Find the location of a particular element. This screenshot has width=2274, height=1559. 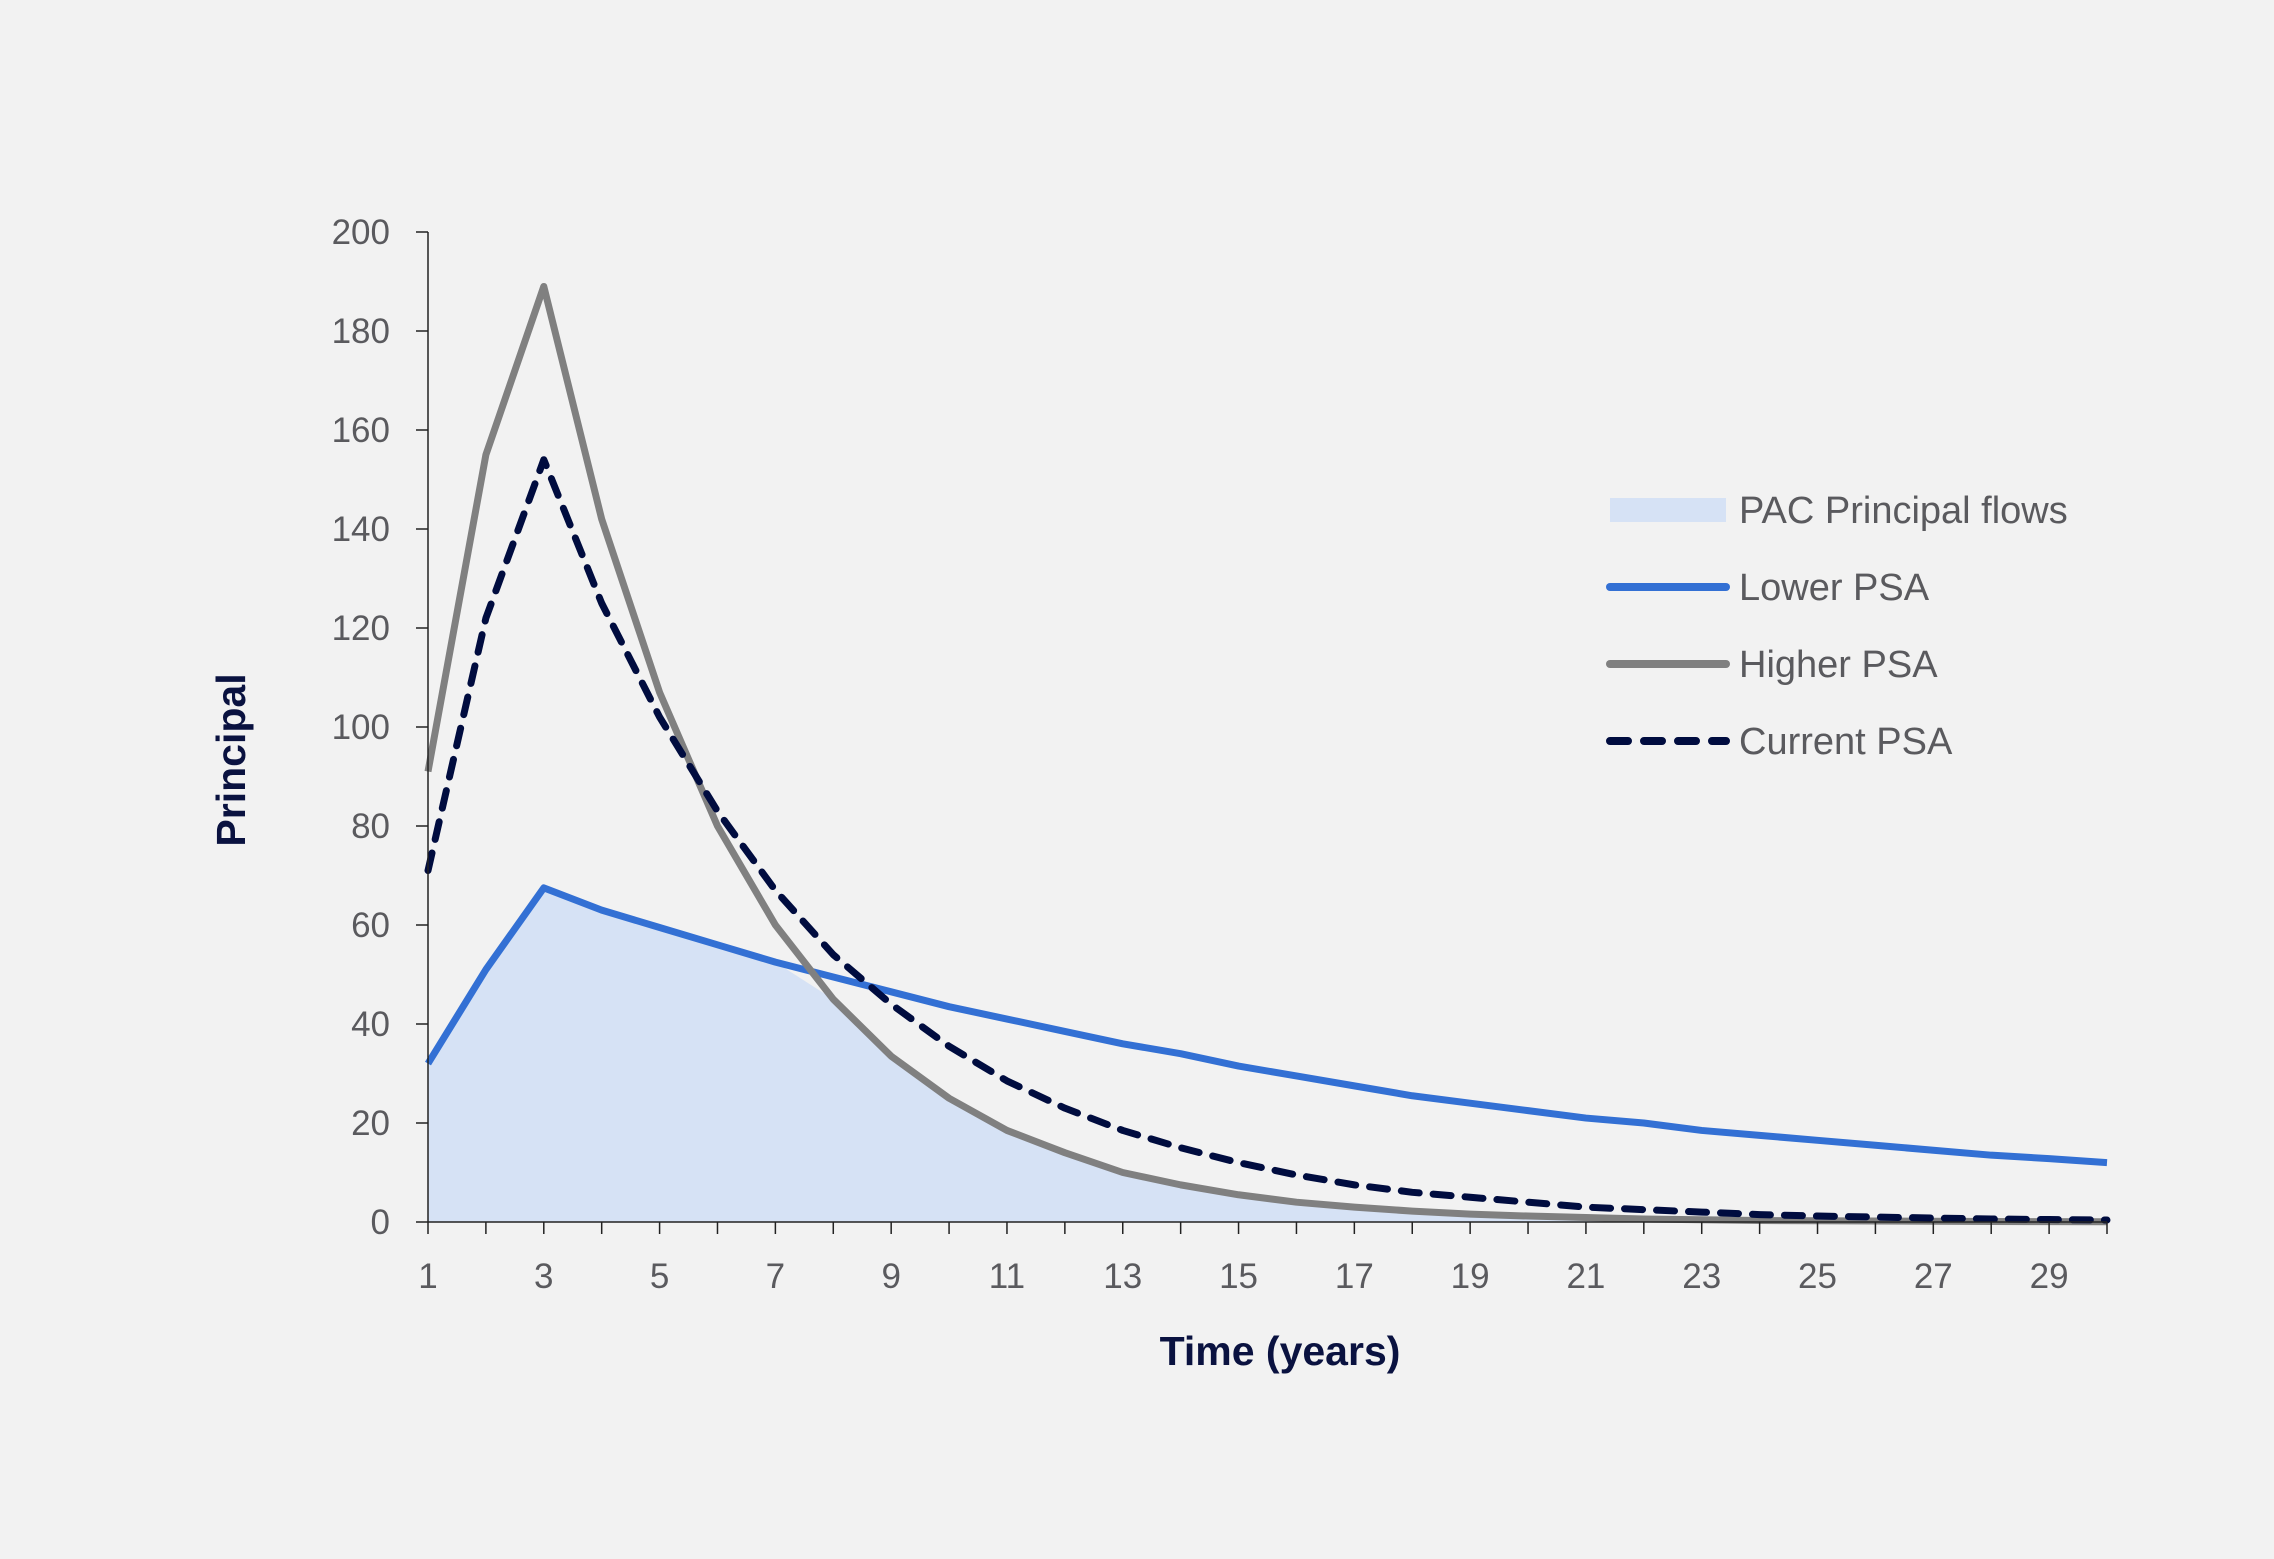

legend-label: Current PSA is located at coordinates (1846, 742).